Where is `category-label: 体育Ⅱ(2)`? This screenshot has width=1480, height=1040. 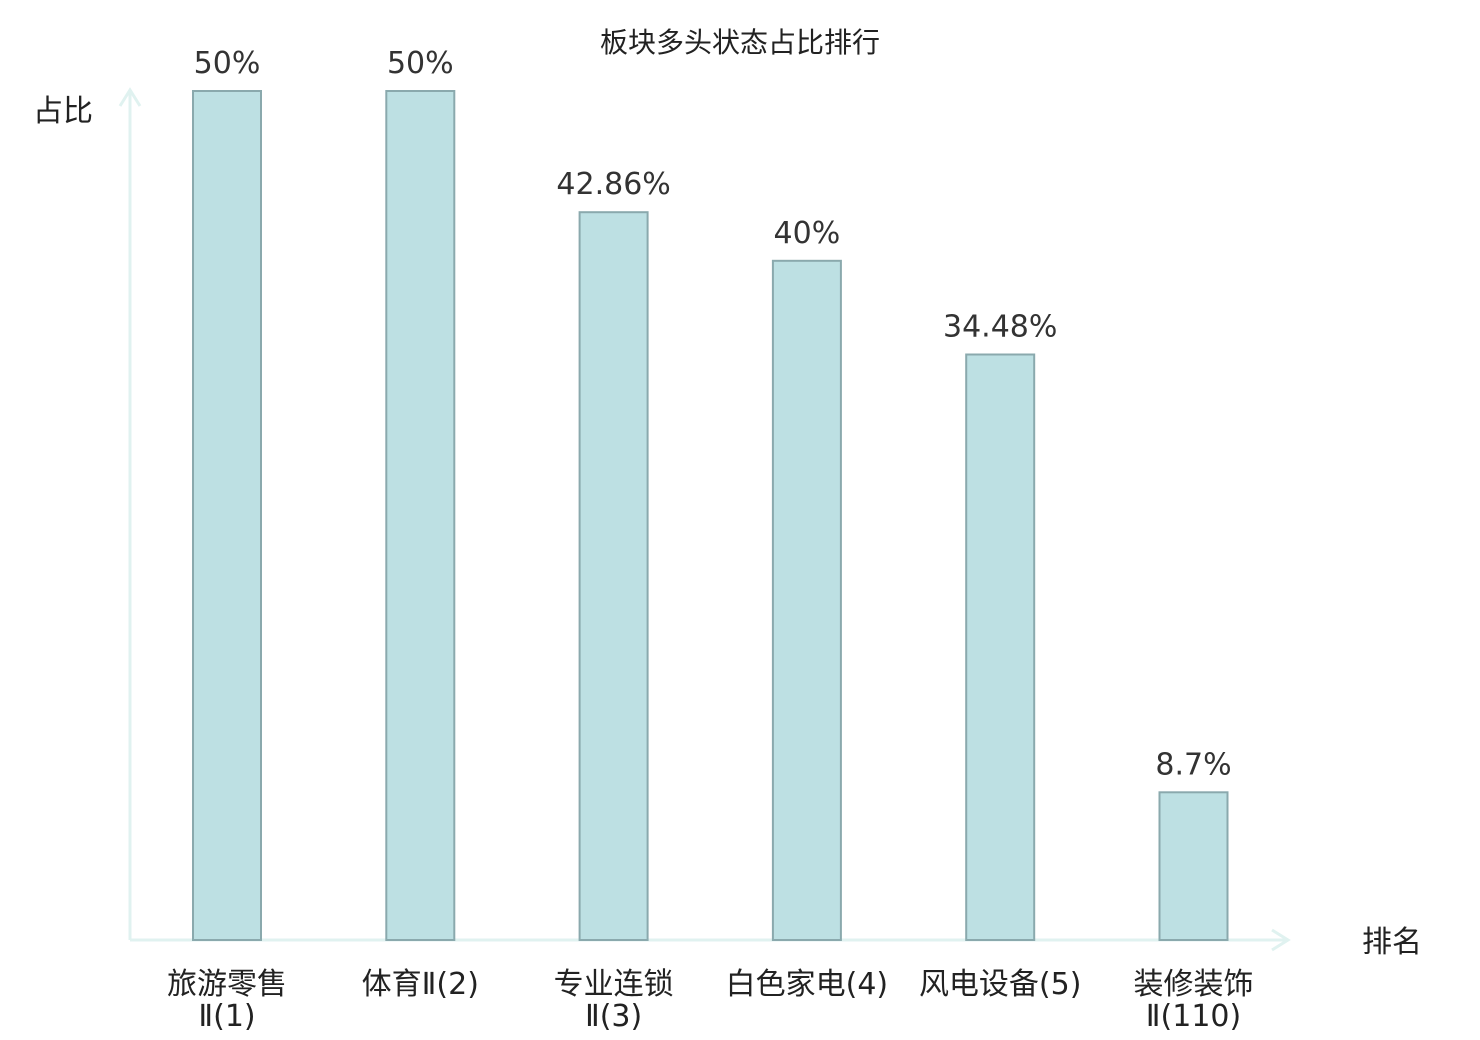
category-label: 体育Ⅱ(2) is located at coordinates (420, 984).